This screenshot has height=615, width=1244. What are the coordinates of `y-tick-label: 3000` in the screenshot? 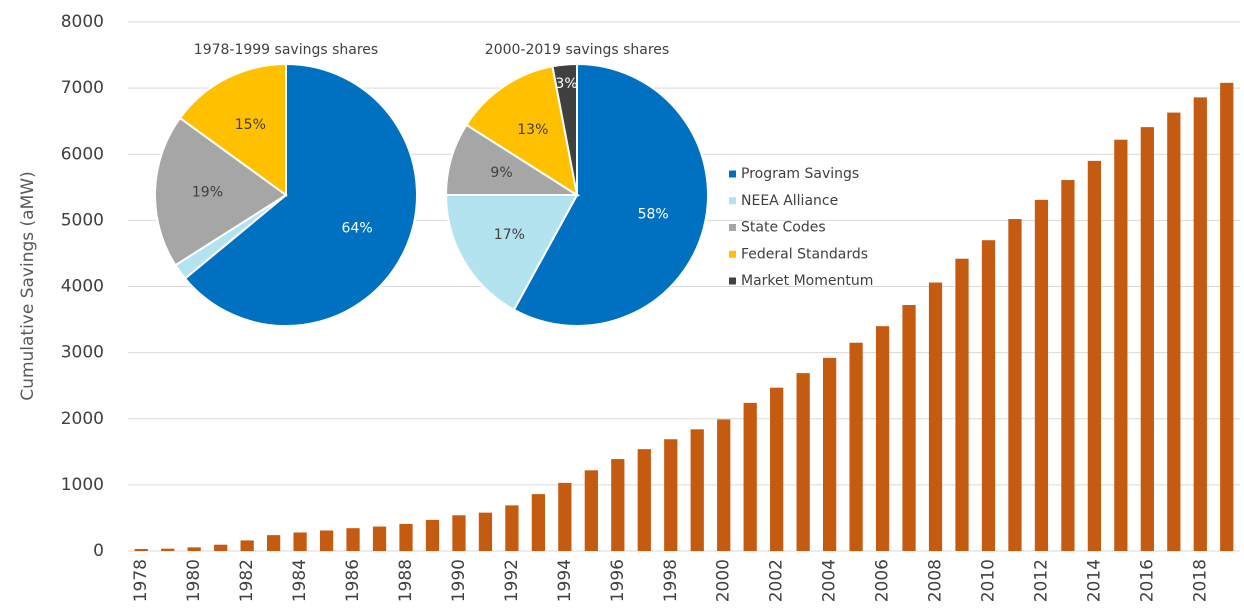 It's located at (82, 353).